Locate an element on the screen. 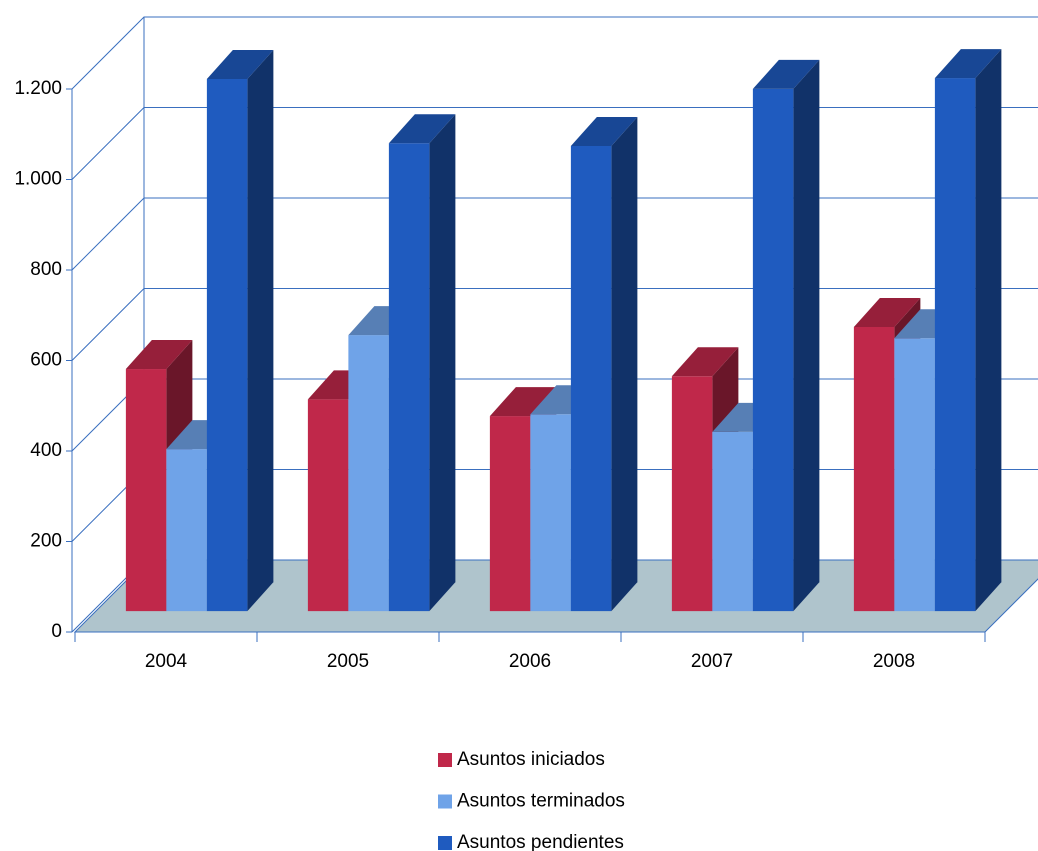  y-tick-label: 800 is located at coordinates (46, 269).